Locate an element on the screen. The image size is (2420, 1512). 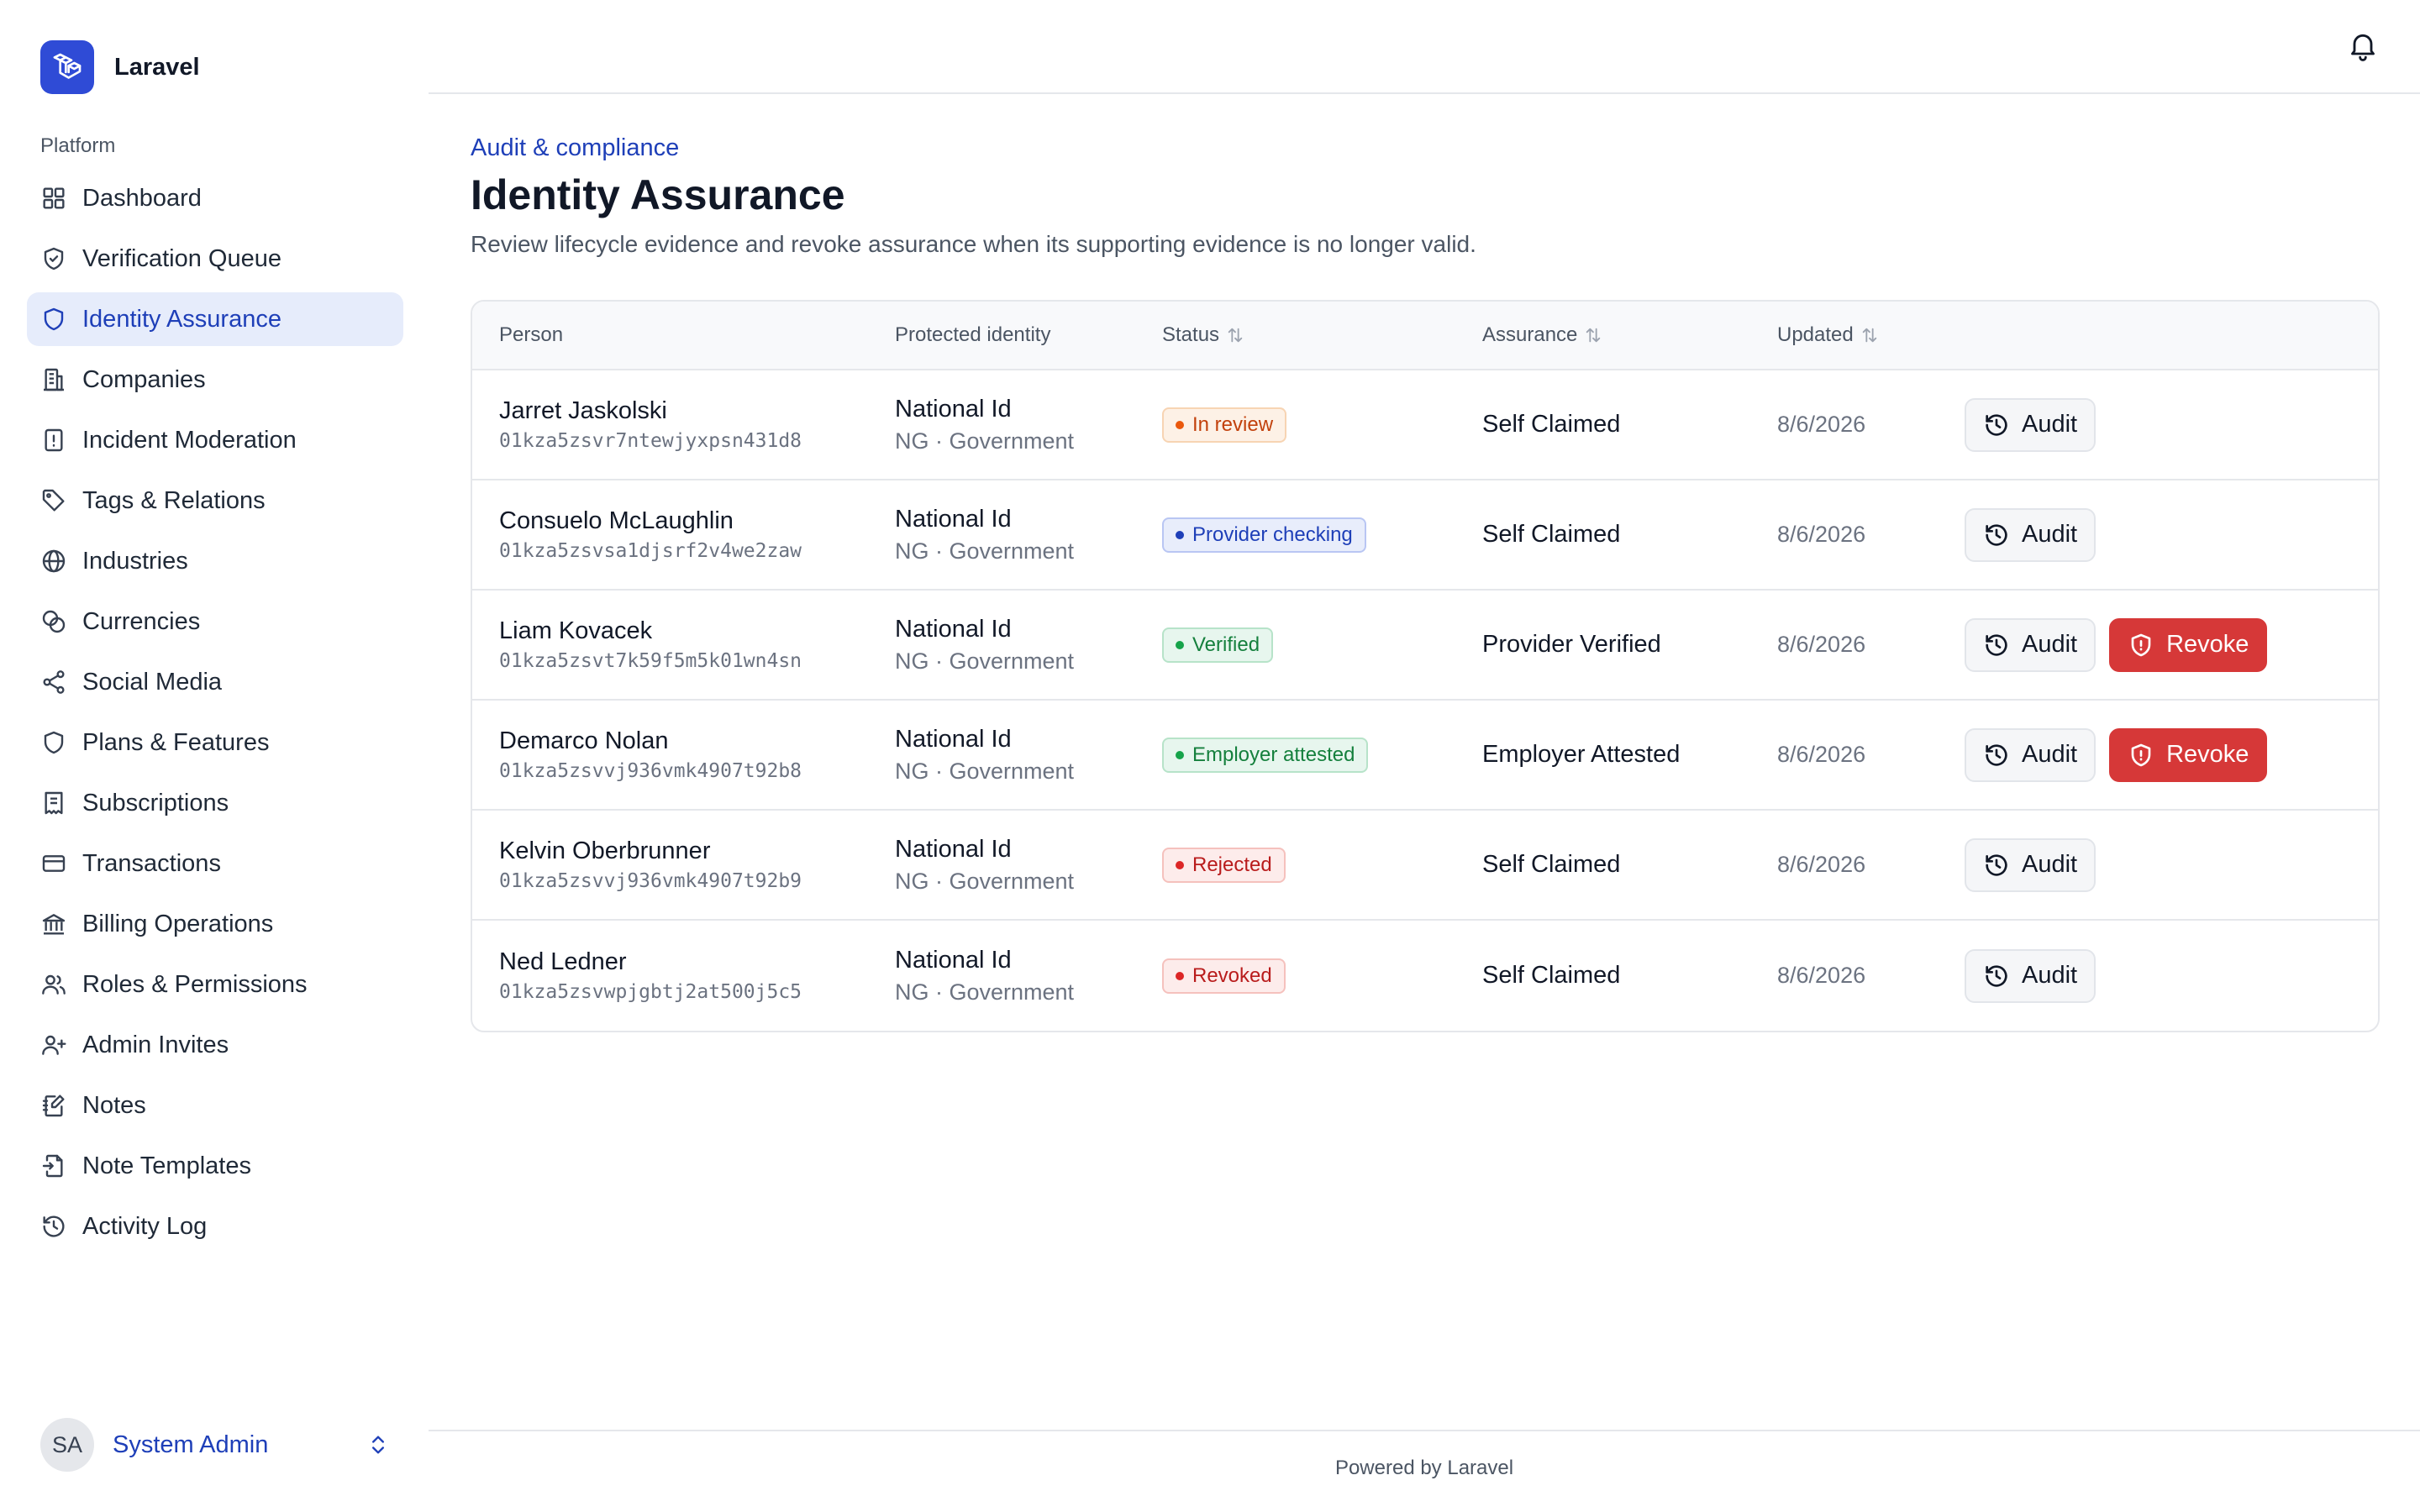
sidebar-item-companies: Companies is located at coordinates (215, 380).